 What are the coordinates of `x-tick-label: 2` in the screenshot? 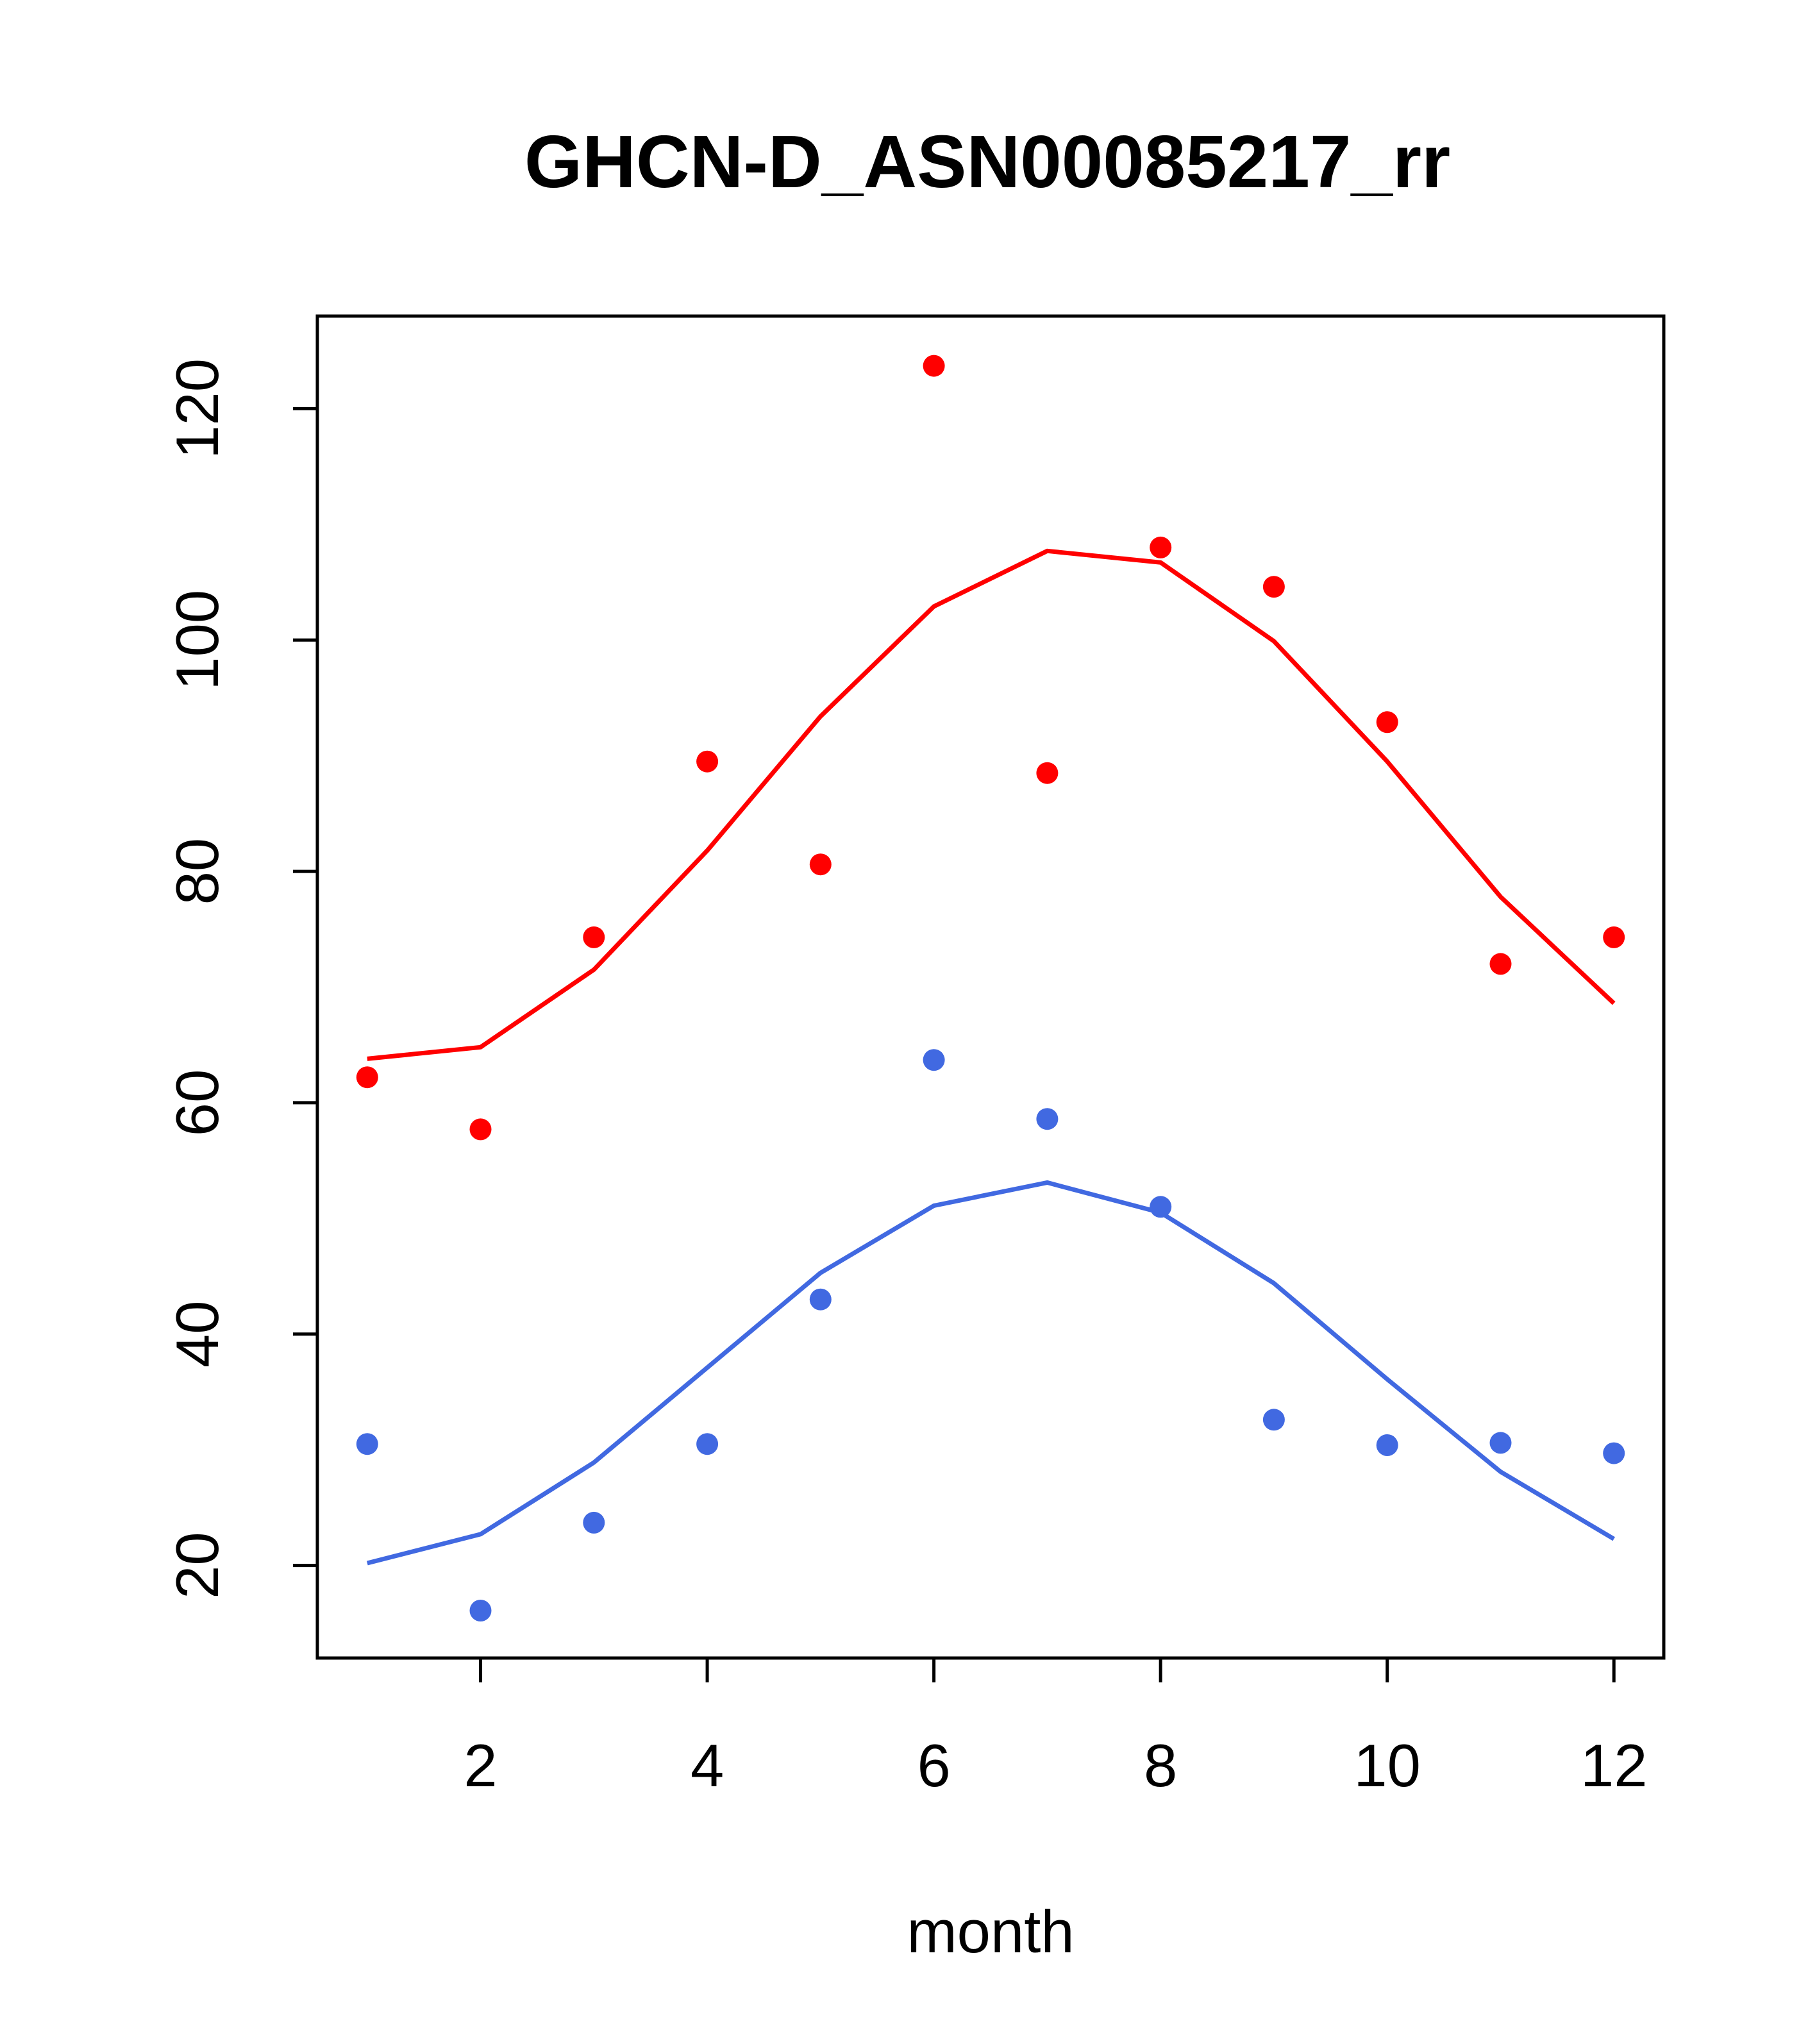 It's located at (481, 1765).